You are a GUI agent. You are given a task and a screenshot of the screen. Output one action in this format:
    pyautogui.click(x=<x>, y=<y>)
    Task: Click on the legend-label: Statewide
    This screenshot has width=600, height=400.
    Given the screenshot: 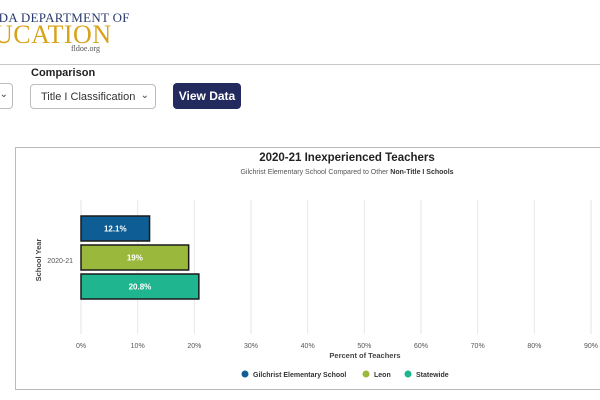 What is the action you would take?
    pyautogui.click(x=432, y=375)
    